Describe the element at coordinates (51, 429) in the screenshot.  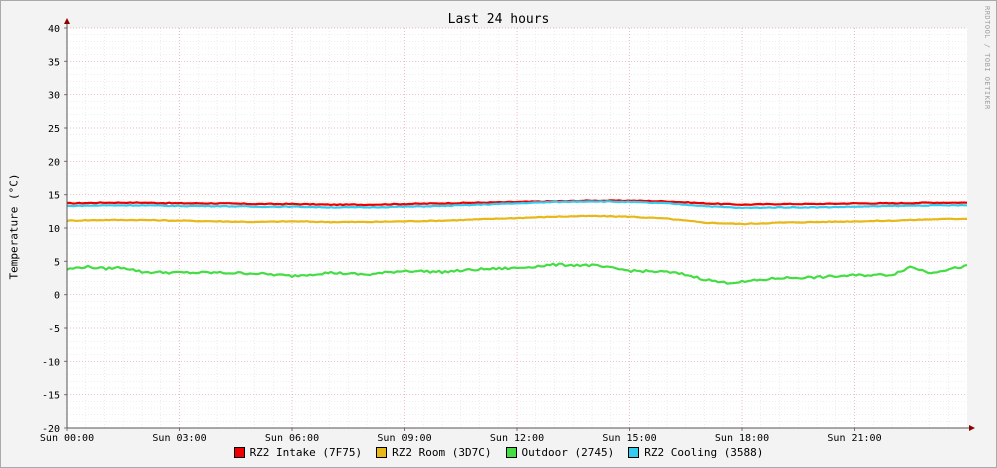
I see `y-tick-label: -20` at that location.